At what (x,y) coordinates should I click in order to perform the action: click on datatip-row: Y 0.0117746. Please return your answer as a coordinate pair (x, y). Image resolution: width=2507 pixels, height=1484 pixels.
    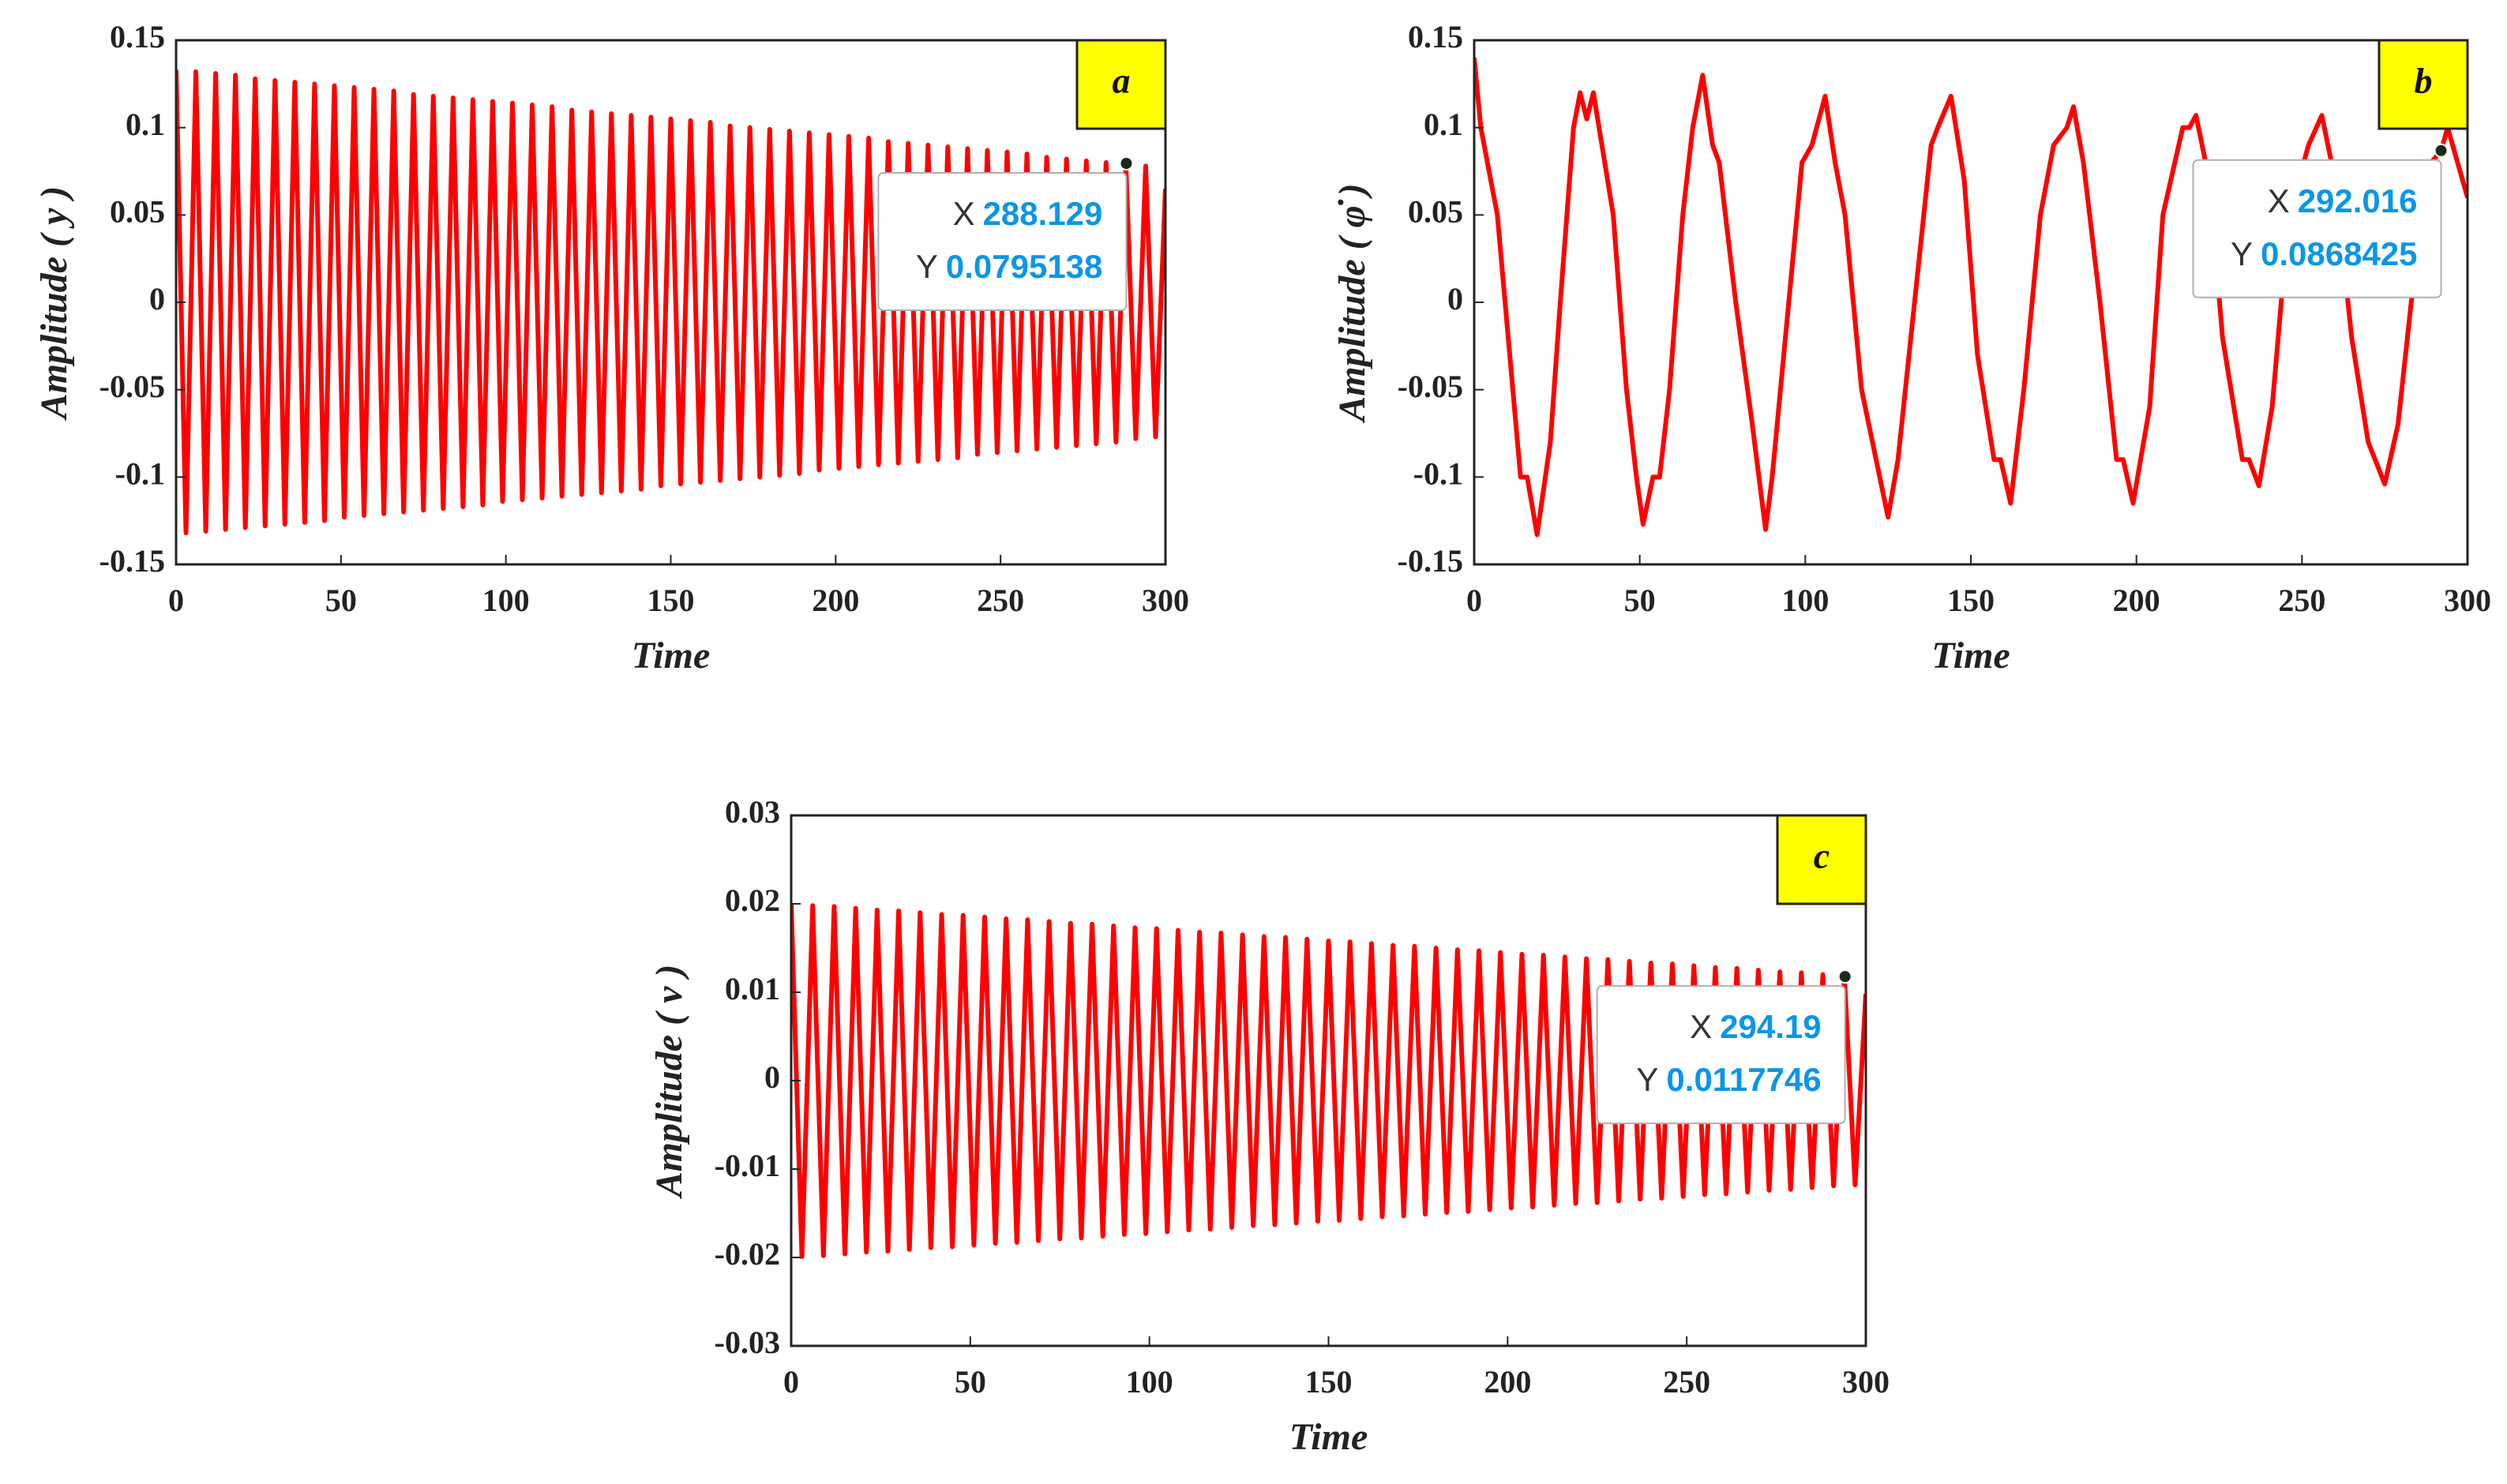
    Looking at the image, I should click on (1728, 1079).